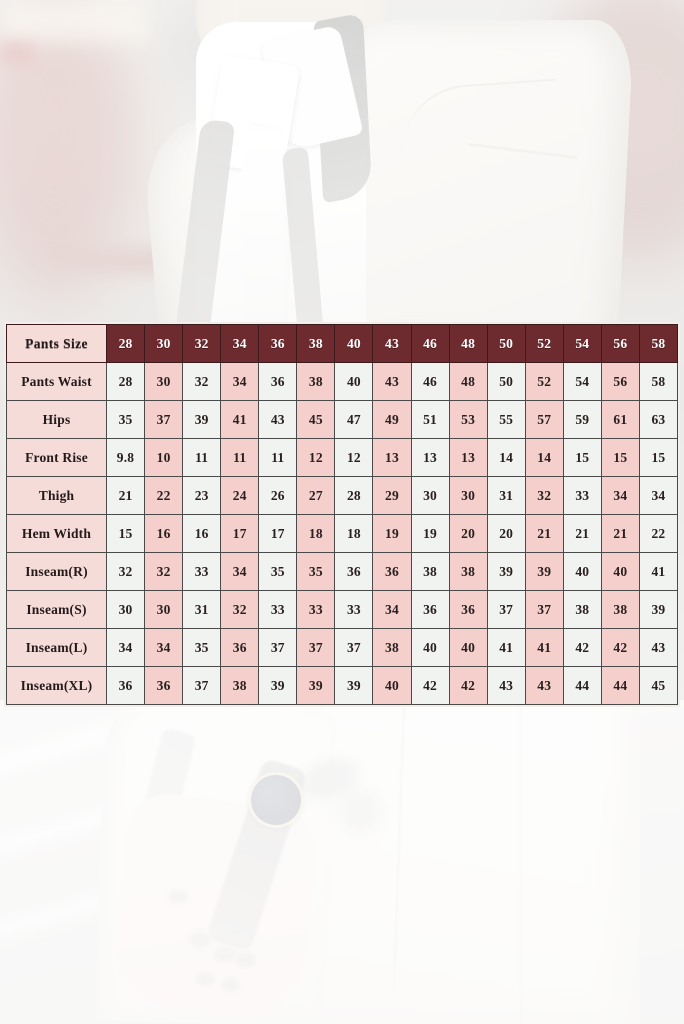  What do you see at coordinates (582, 419) in the screenshot?
I see `cell: 59` at bounding box center [582, 419].